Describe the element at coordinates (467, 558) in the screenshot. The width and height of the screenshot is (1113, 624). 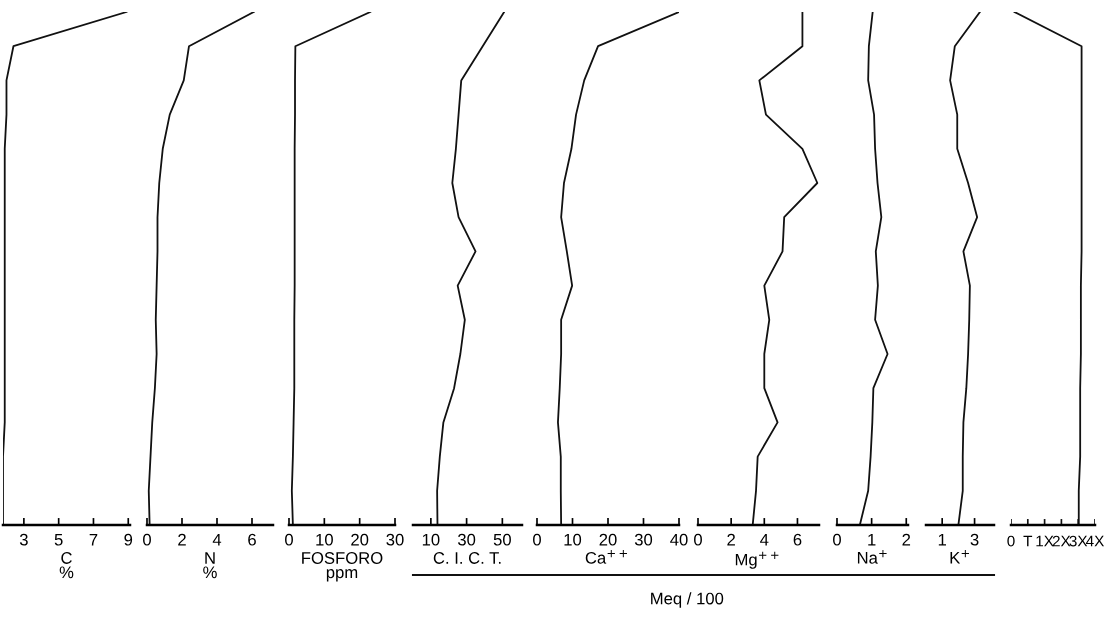
I see `x-axis-title: C. I. C. T.` at that location.